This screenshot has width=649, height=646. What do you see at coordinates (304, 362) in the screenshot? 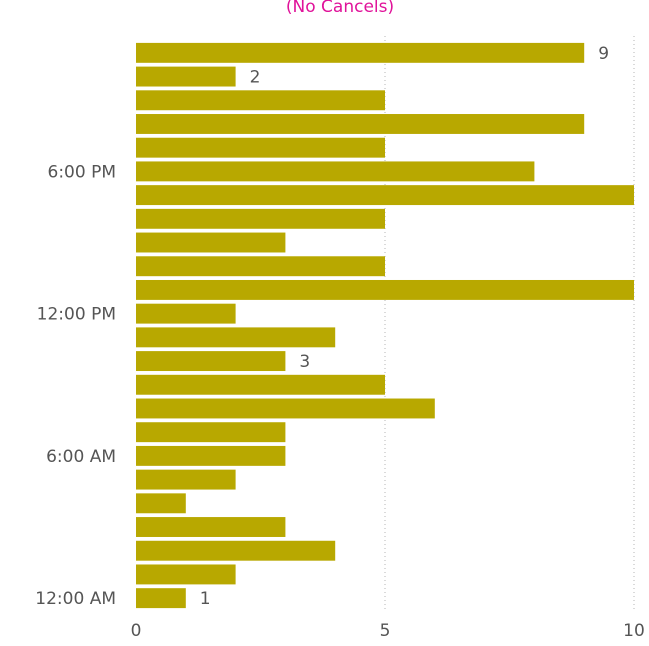
I see `data-label-10: 3` at bounding box center [304, 362].